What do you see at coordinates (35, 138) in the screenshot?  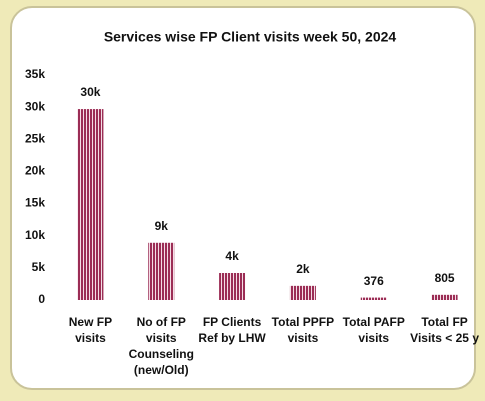 I see `y-tick-label: 25k` at bounding box center [35, 138].